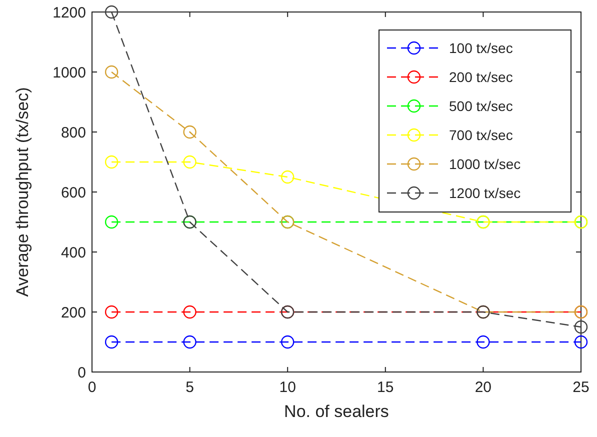  What do you see at coordinates (69, 13) in the screenshot?
I see `y-tick-label: 1200` at bounding box center [69, 13].